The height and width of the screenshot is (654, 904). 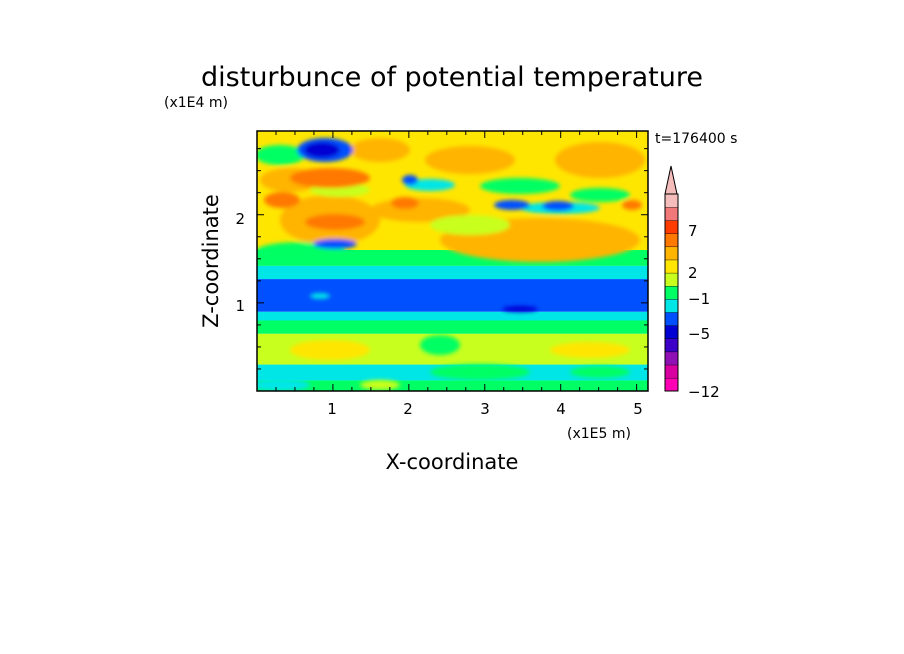 I want to click on colorbar-tick-label: −1, so click(x=699, y=299).